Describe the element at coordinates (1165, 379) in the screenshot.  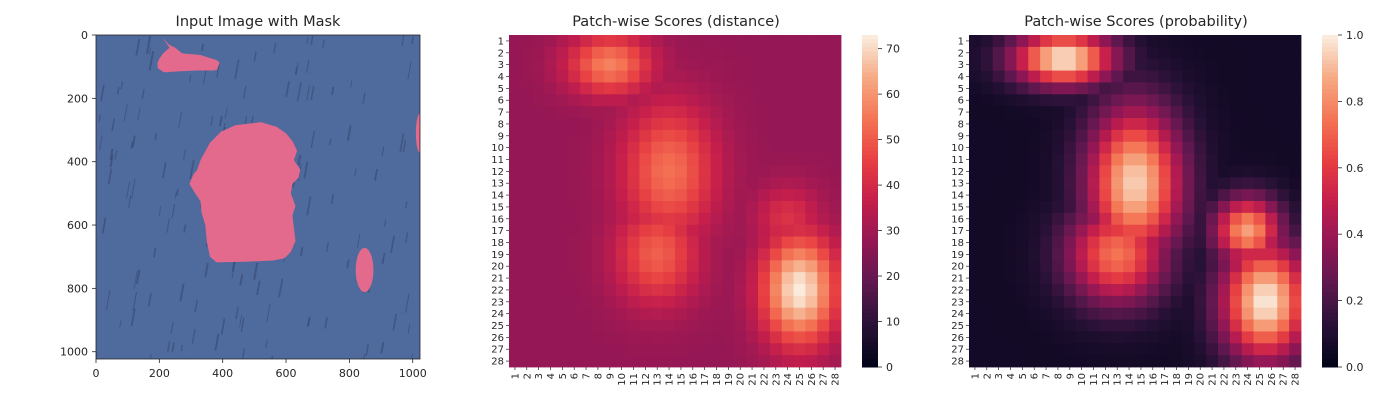
I see `col-tick-label: 17` at that location.